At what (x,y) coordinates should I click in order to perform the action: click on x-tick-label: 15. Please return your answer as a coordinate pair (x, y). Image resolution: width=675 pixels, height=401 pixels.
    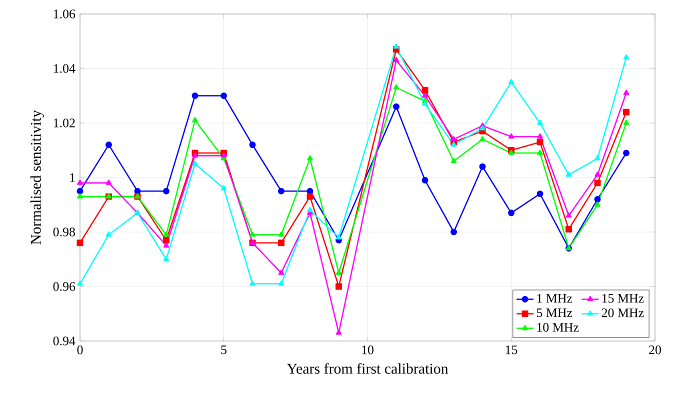
    Looking at the image, I should click on (512, 350).